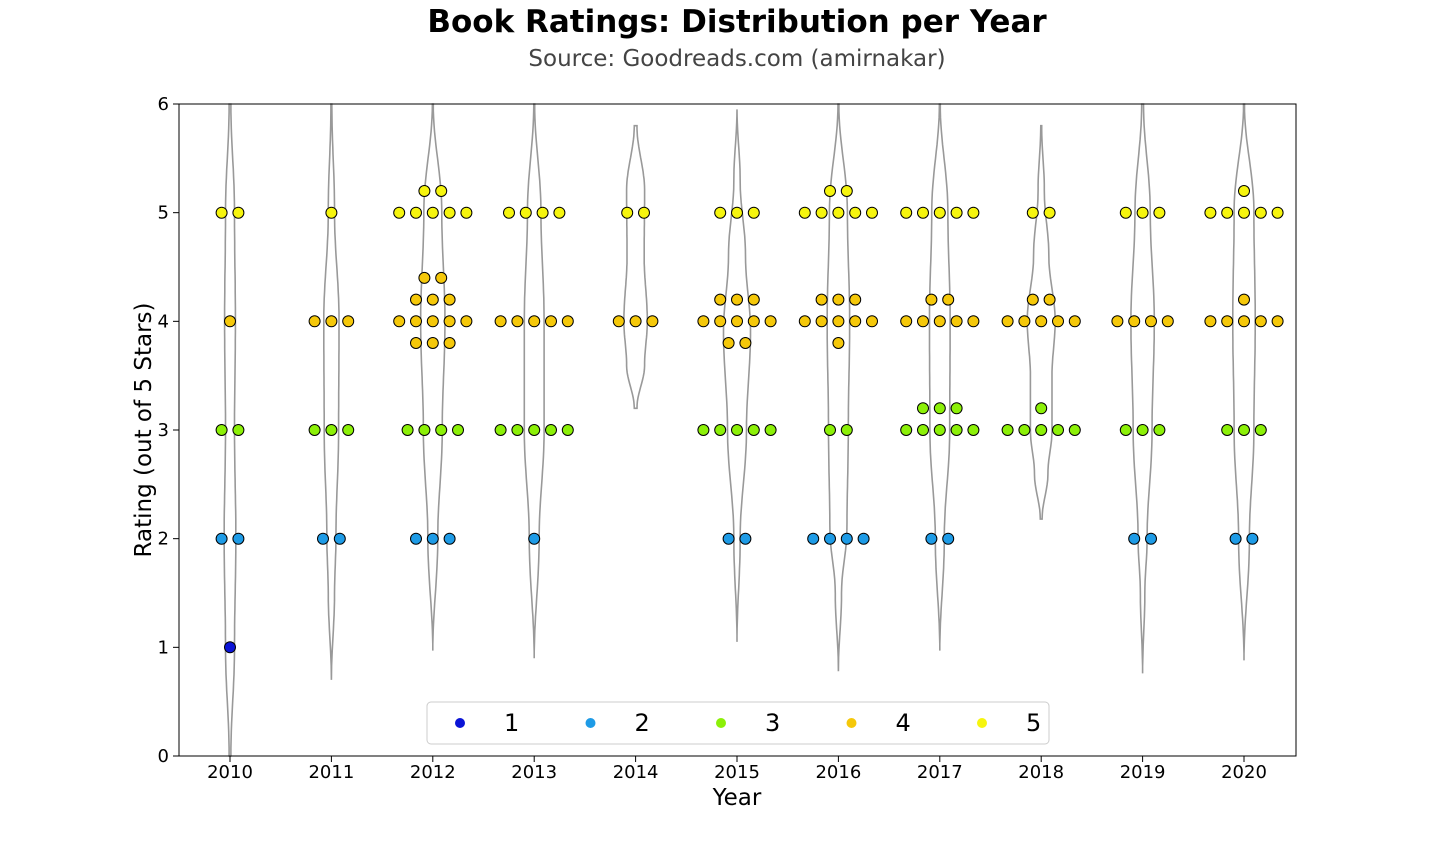 The width and height of the screenshot is (1440, 864). I want to click on violin-2018, so click(1041, 322).